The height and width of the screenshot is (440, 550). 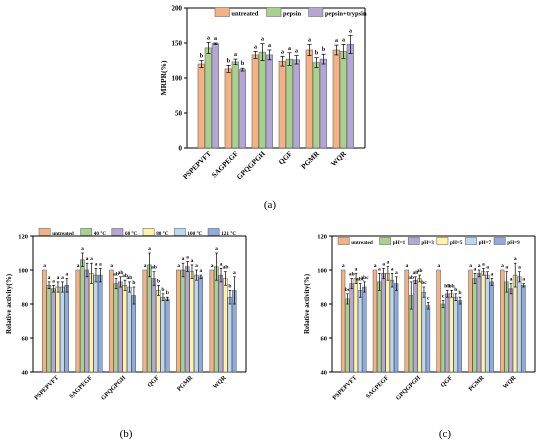 I want to click on y-tick-label: 100, so click(x=177, y=79).